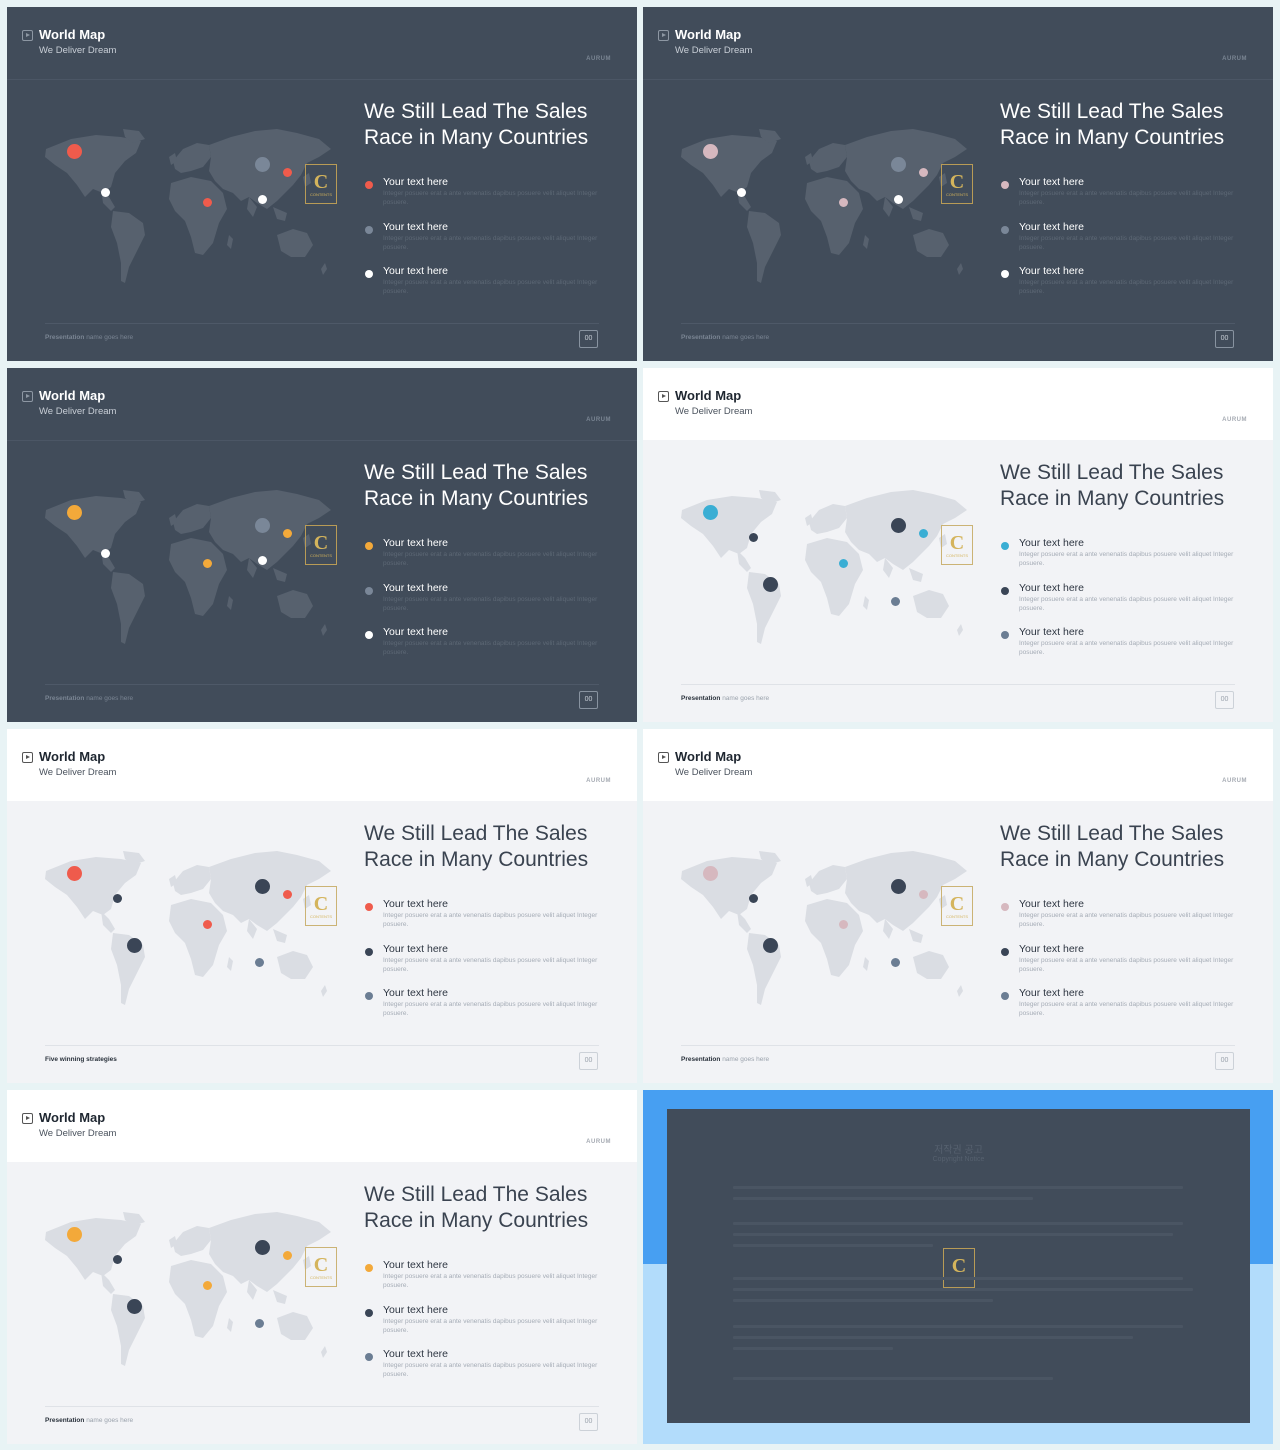  I want to click on slide-3: World Map We Deliver Dream AURUM, so click(322, 545).